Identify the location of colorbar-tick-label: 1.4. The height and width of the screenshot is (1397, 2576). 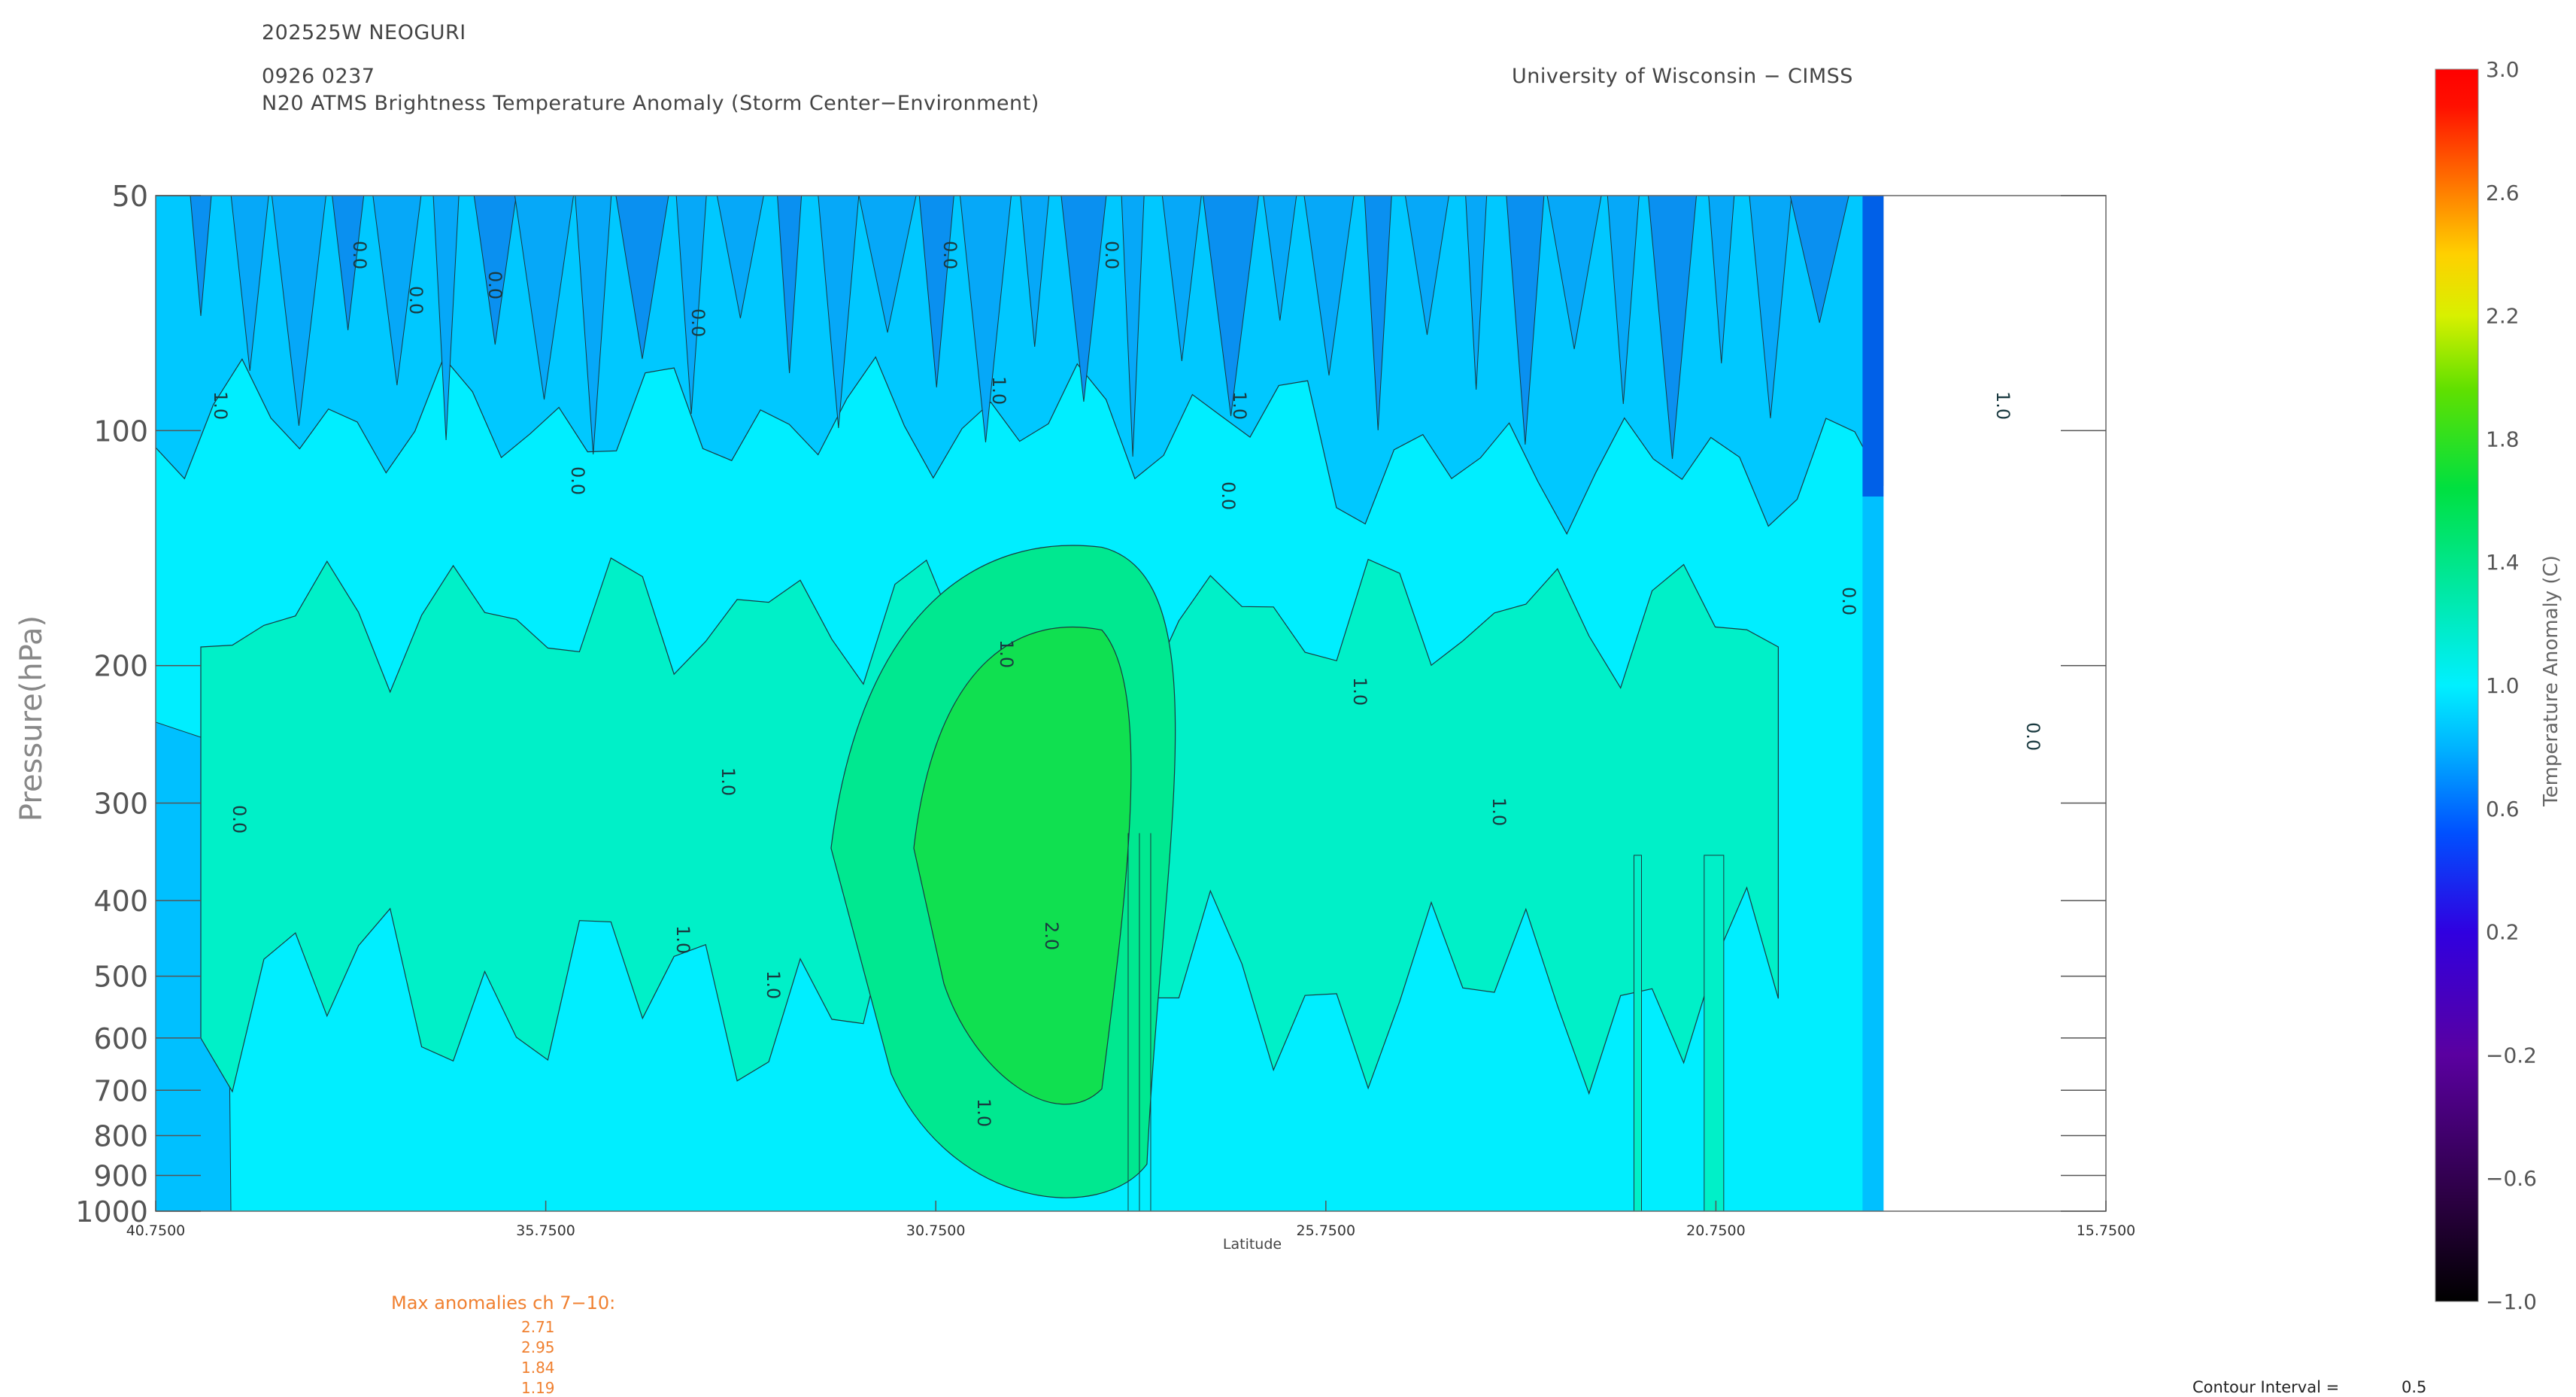
(2503, 562).